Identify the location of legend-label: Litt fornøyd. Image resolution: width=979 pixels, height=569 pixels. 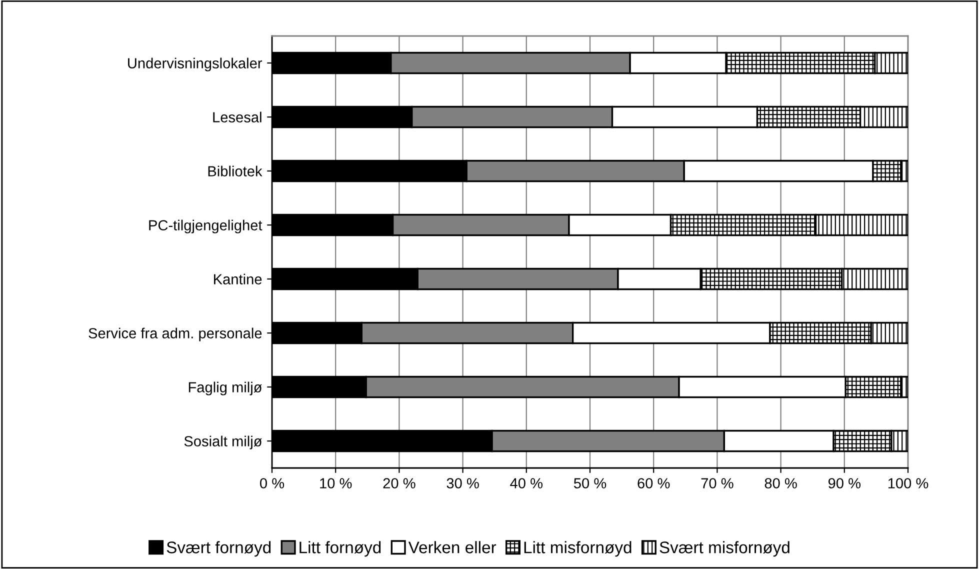
(340, 549).